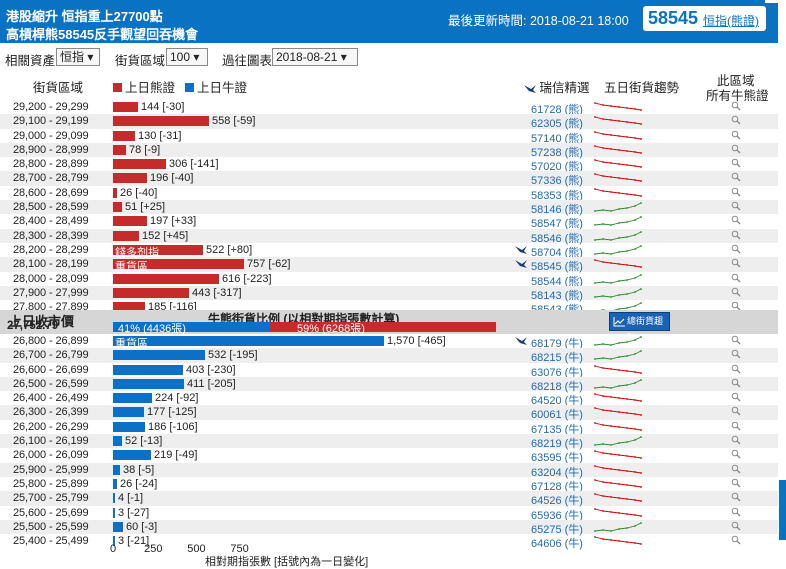  Describe the element at coordinates (557, 224) in the screenshot. I see `warrant-code-link: 58547 (熊)` at that location.